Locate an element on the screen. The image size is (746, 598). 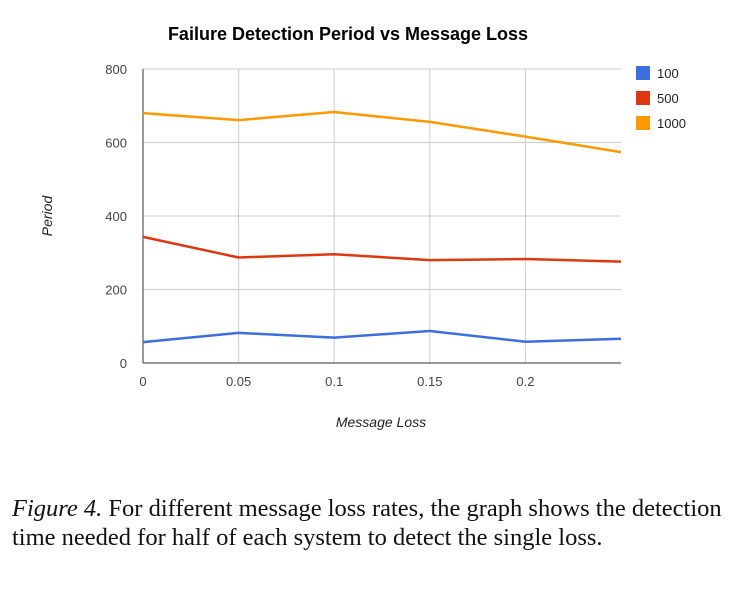
x-tick-label: 0.05 is located at coordinates (238, 381).